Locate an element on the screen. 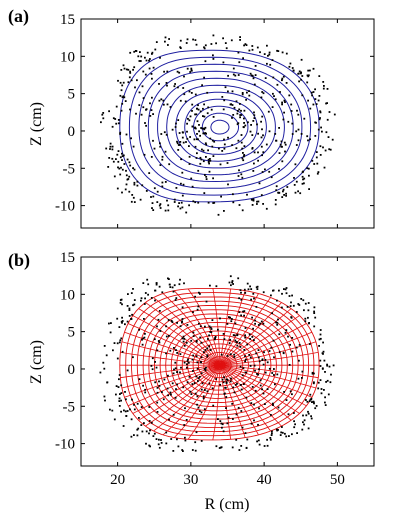 The width and height of the screenshot is (415, 519). flux-surface is located at coordinates (221, 126).